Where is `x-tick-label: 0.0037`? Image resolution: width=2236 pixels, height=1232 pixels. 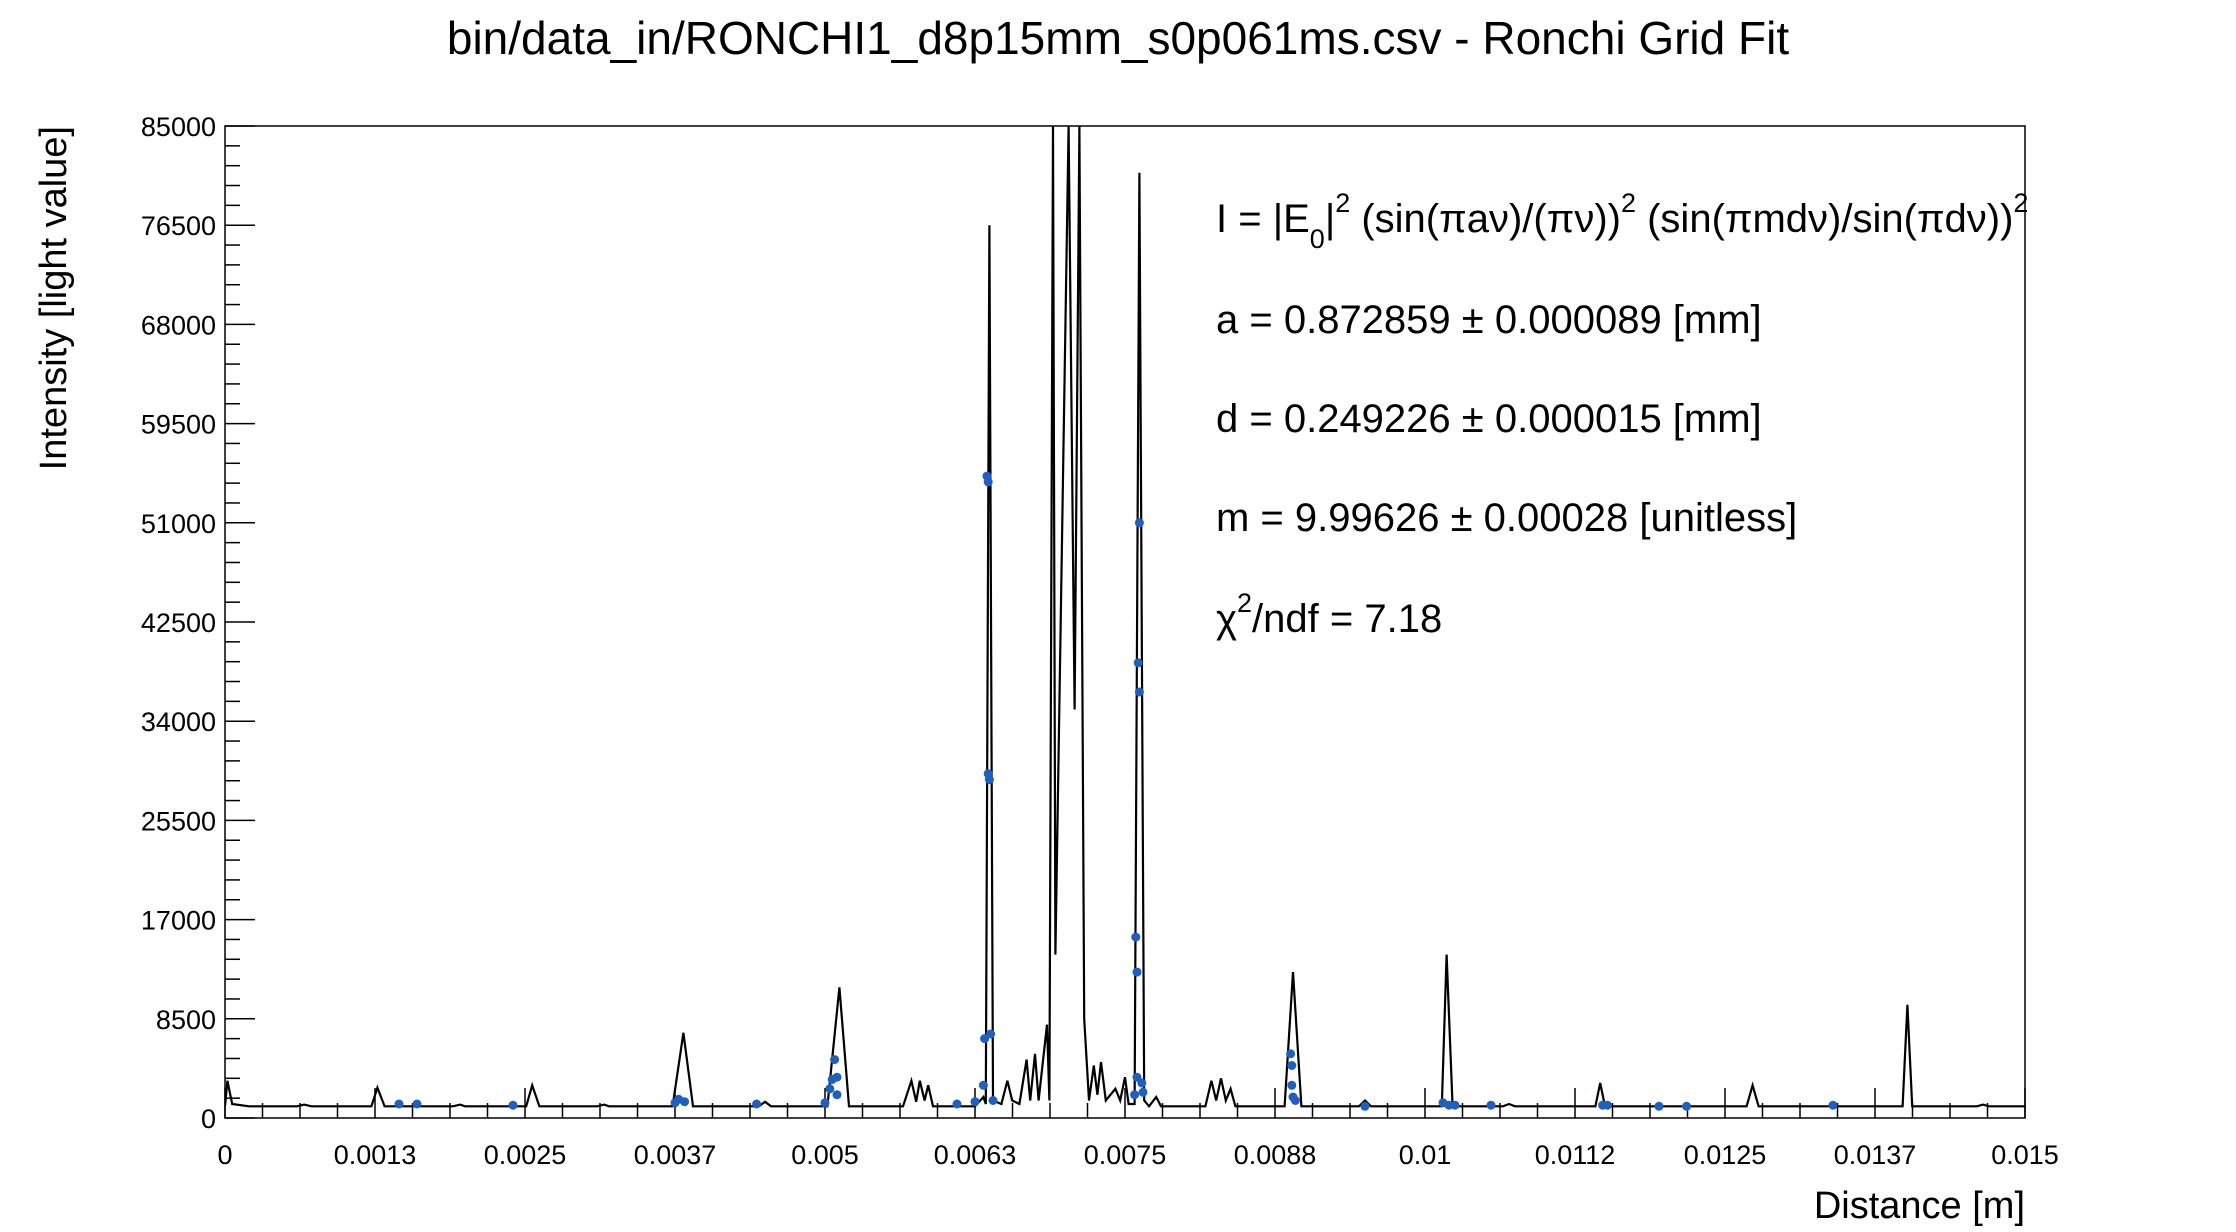
x-tick-label: 0.0037 is located at coordinates (675, 1155).